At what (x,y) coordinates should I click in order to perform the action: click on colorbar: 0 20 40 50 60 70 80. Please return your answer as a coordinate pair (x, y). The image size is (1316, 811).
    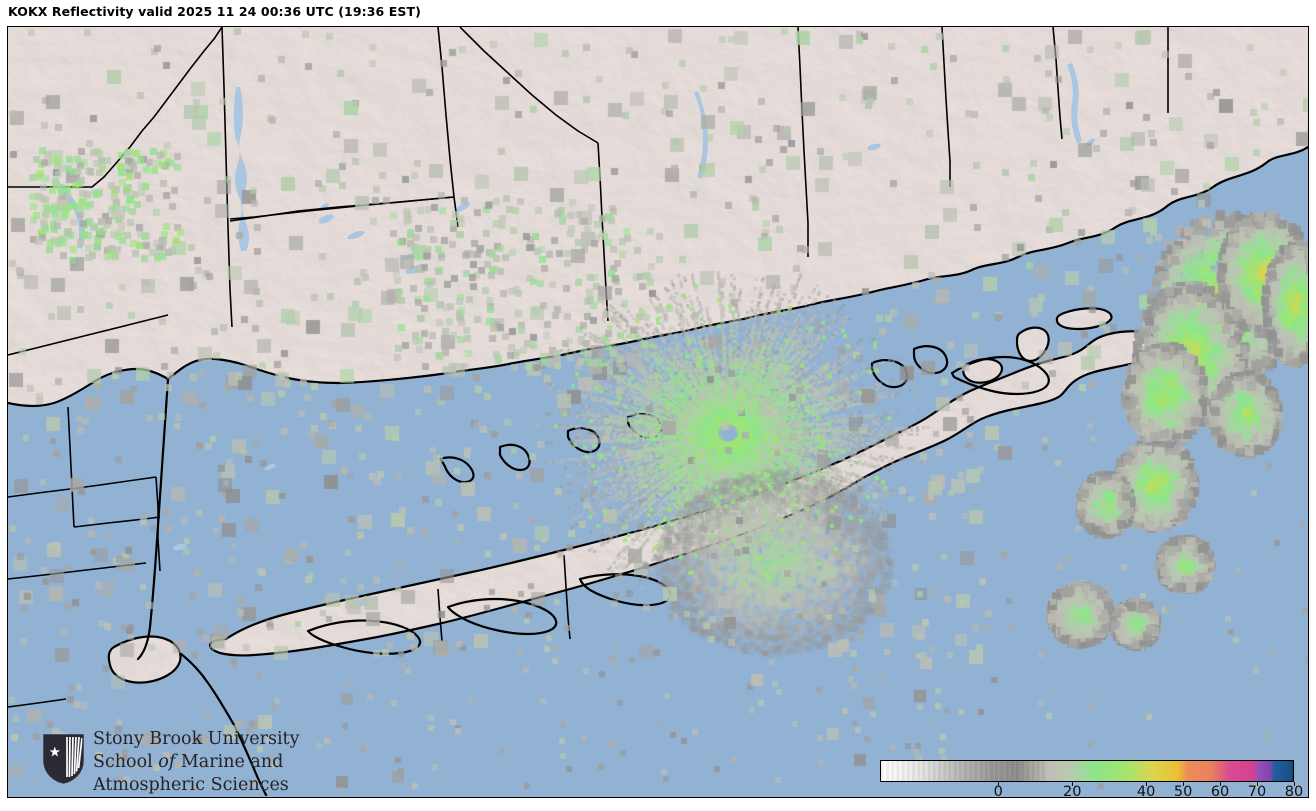
    Looking at the image, I should click on (1088, 775).